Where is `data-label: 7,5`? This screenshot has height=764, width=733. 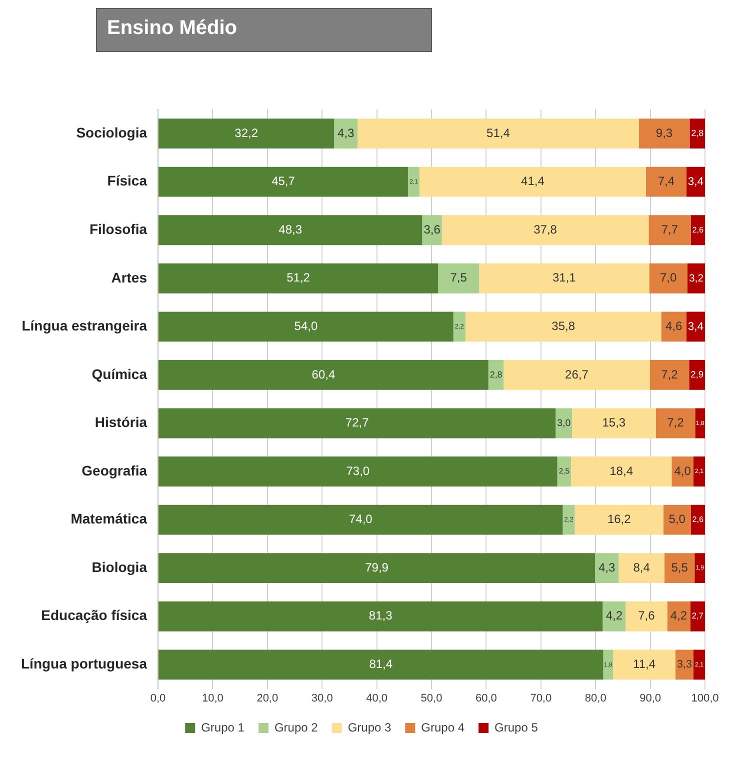 data-label: 7,5 is located at coordinates (459, 277).